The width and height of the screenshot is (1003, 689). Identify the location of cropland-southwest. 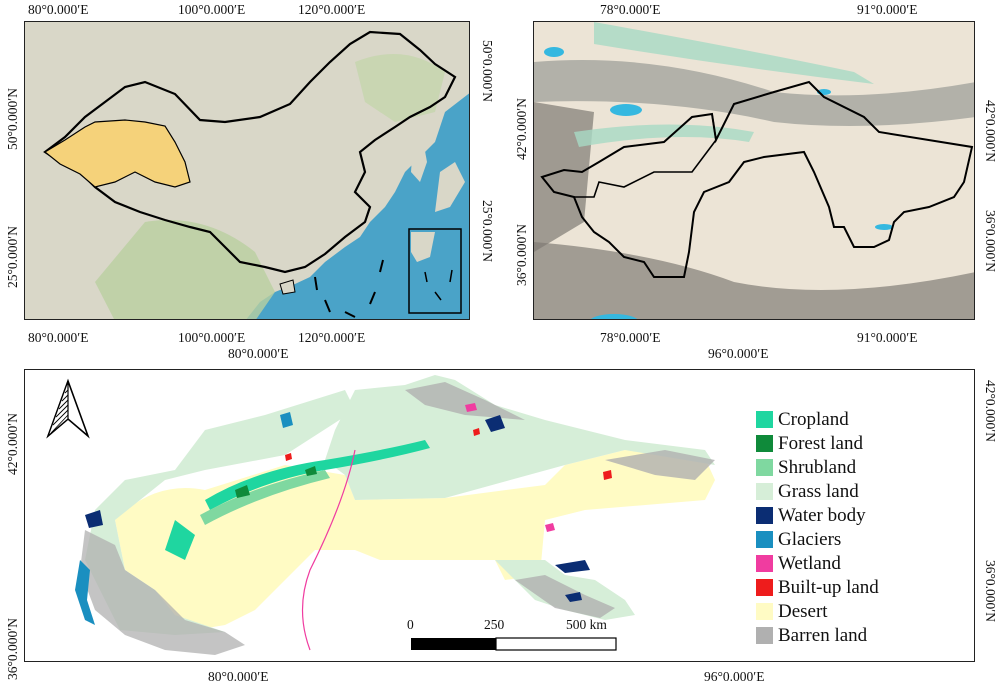
(180, 540).